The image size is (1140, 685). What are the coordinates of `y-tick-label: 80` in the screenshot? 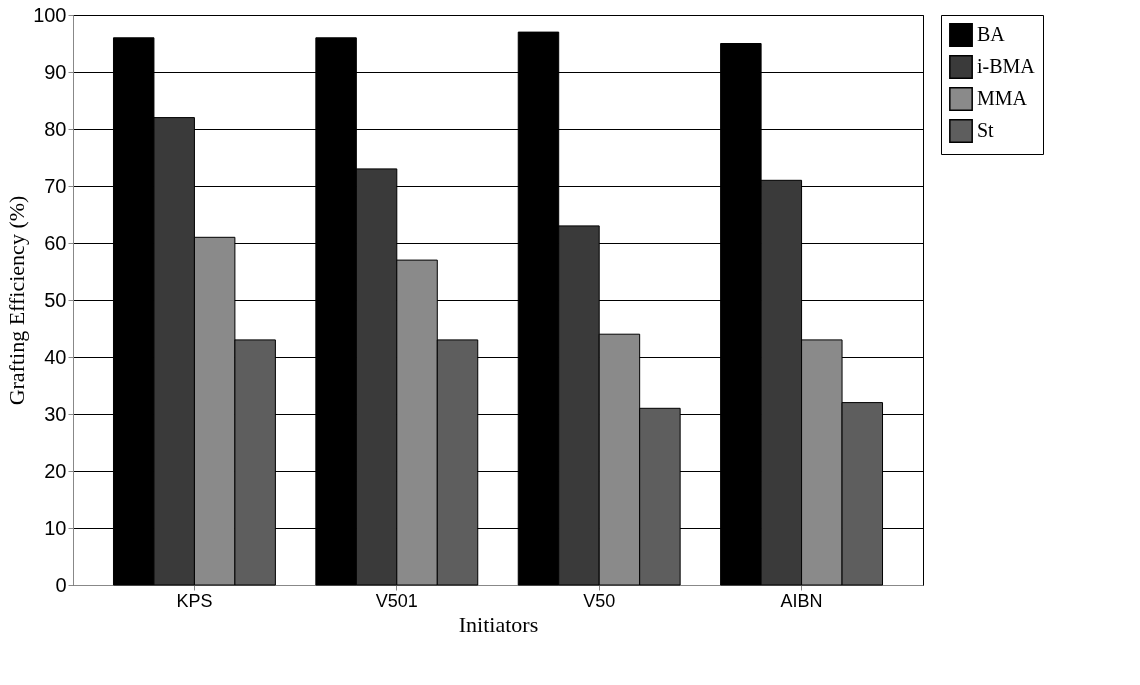 It's located at (55, 128).